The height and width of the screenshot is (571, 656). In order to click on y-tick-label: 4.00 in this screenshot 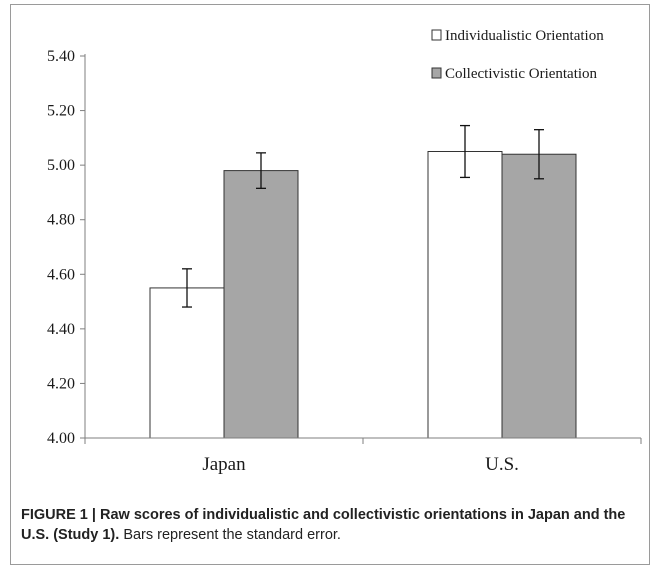, I will do `click(61, 438)`.